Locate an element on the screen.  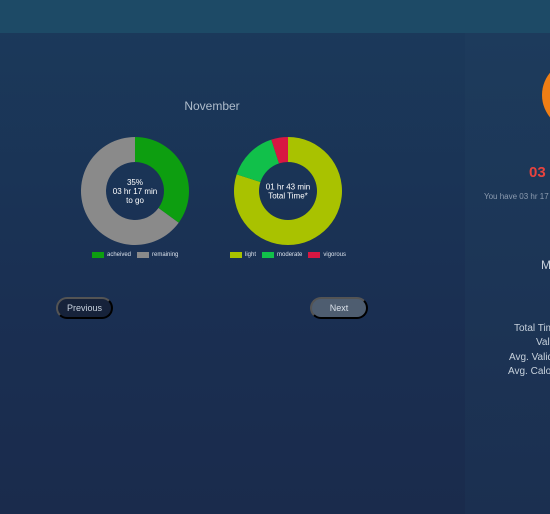
donut-center-text: Total Time* is located at coordinates (288, 196).